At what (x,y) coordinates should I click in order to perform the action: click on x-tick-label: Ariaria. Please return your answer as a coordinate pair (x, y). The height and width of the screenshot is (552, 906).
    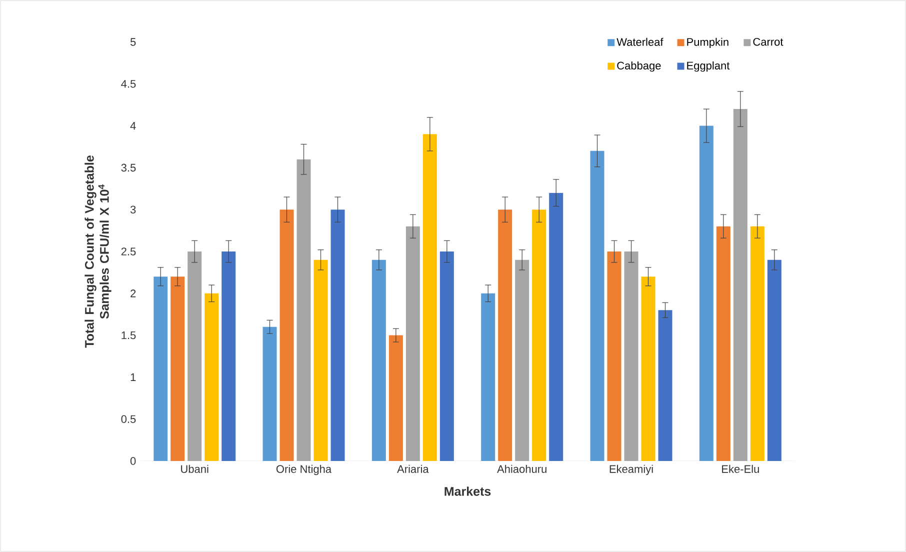
    Looking at the image, I should click on (413, 468).